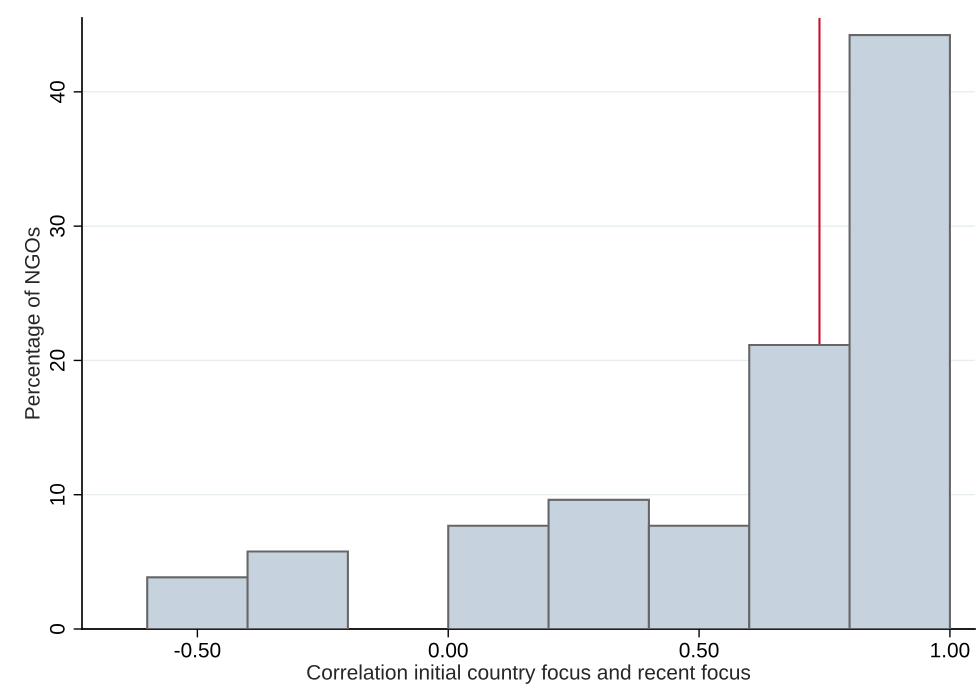 This screenshot has height=695, width=979. Describe the element at coordinates (448, 650) in the screenshot. I see `x-tick-label: 0.00` at that location.